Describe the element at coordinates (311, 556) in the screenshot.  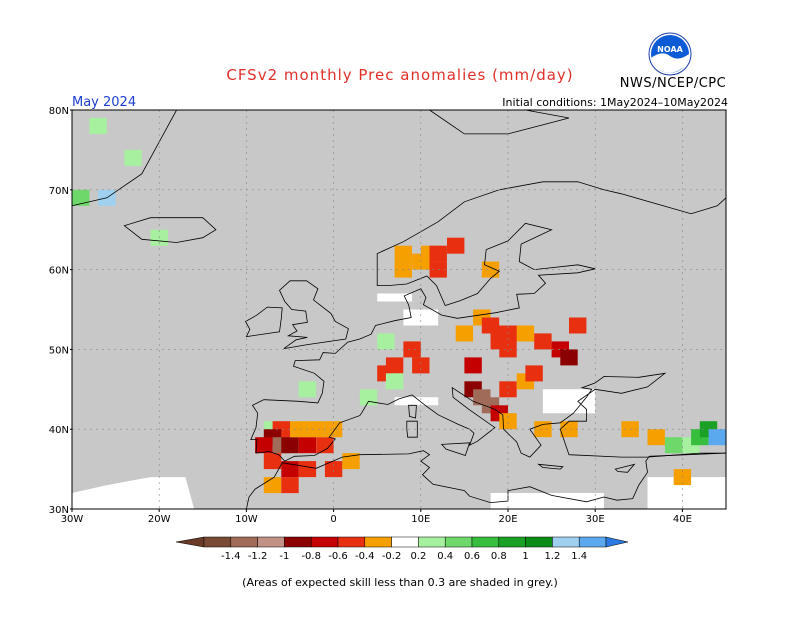
I see `legend-label: -0.8` at that location.